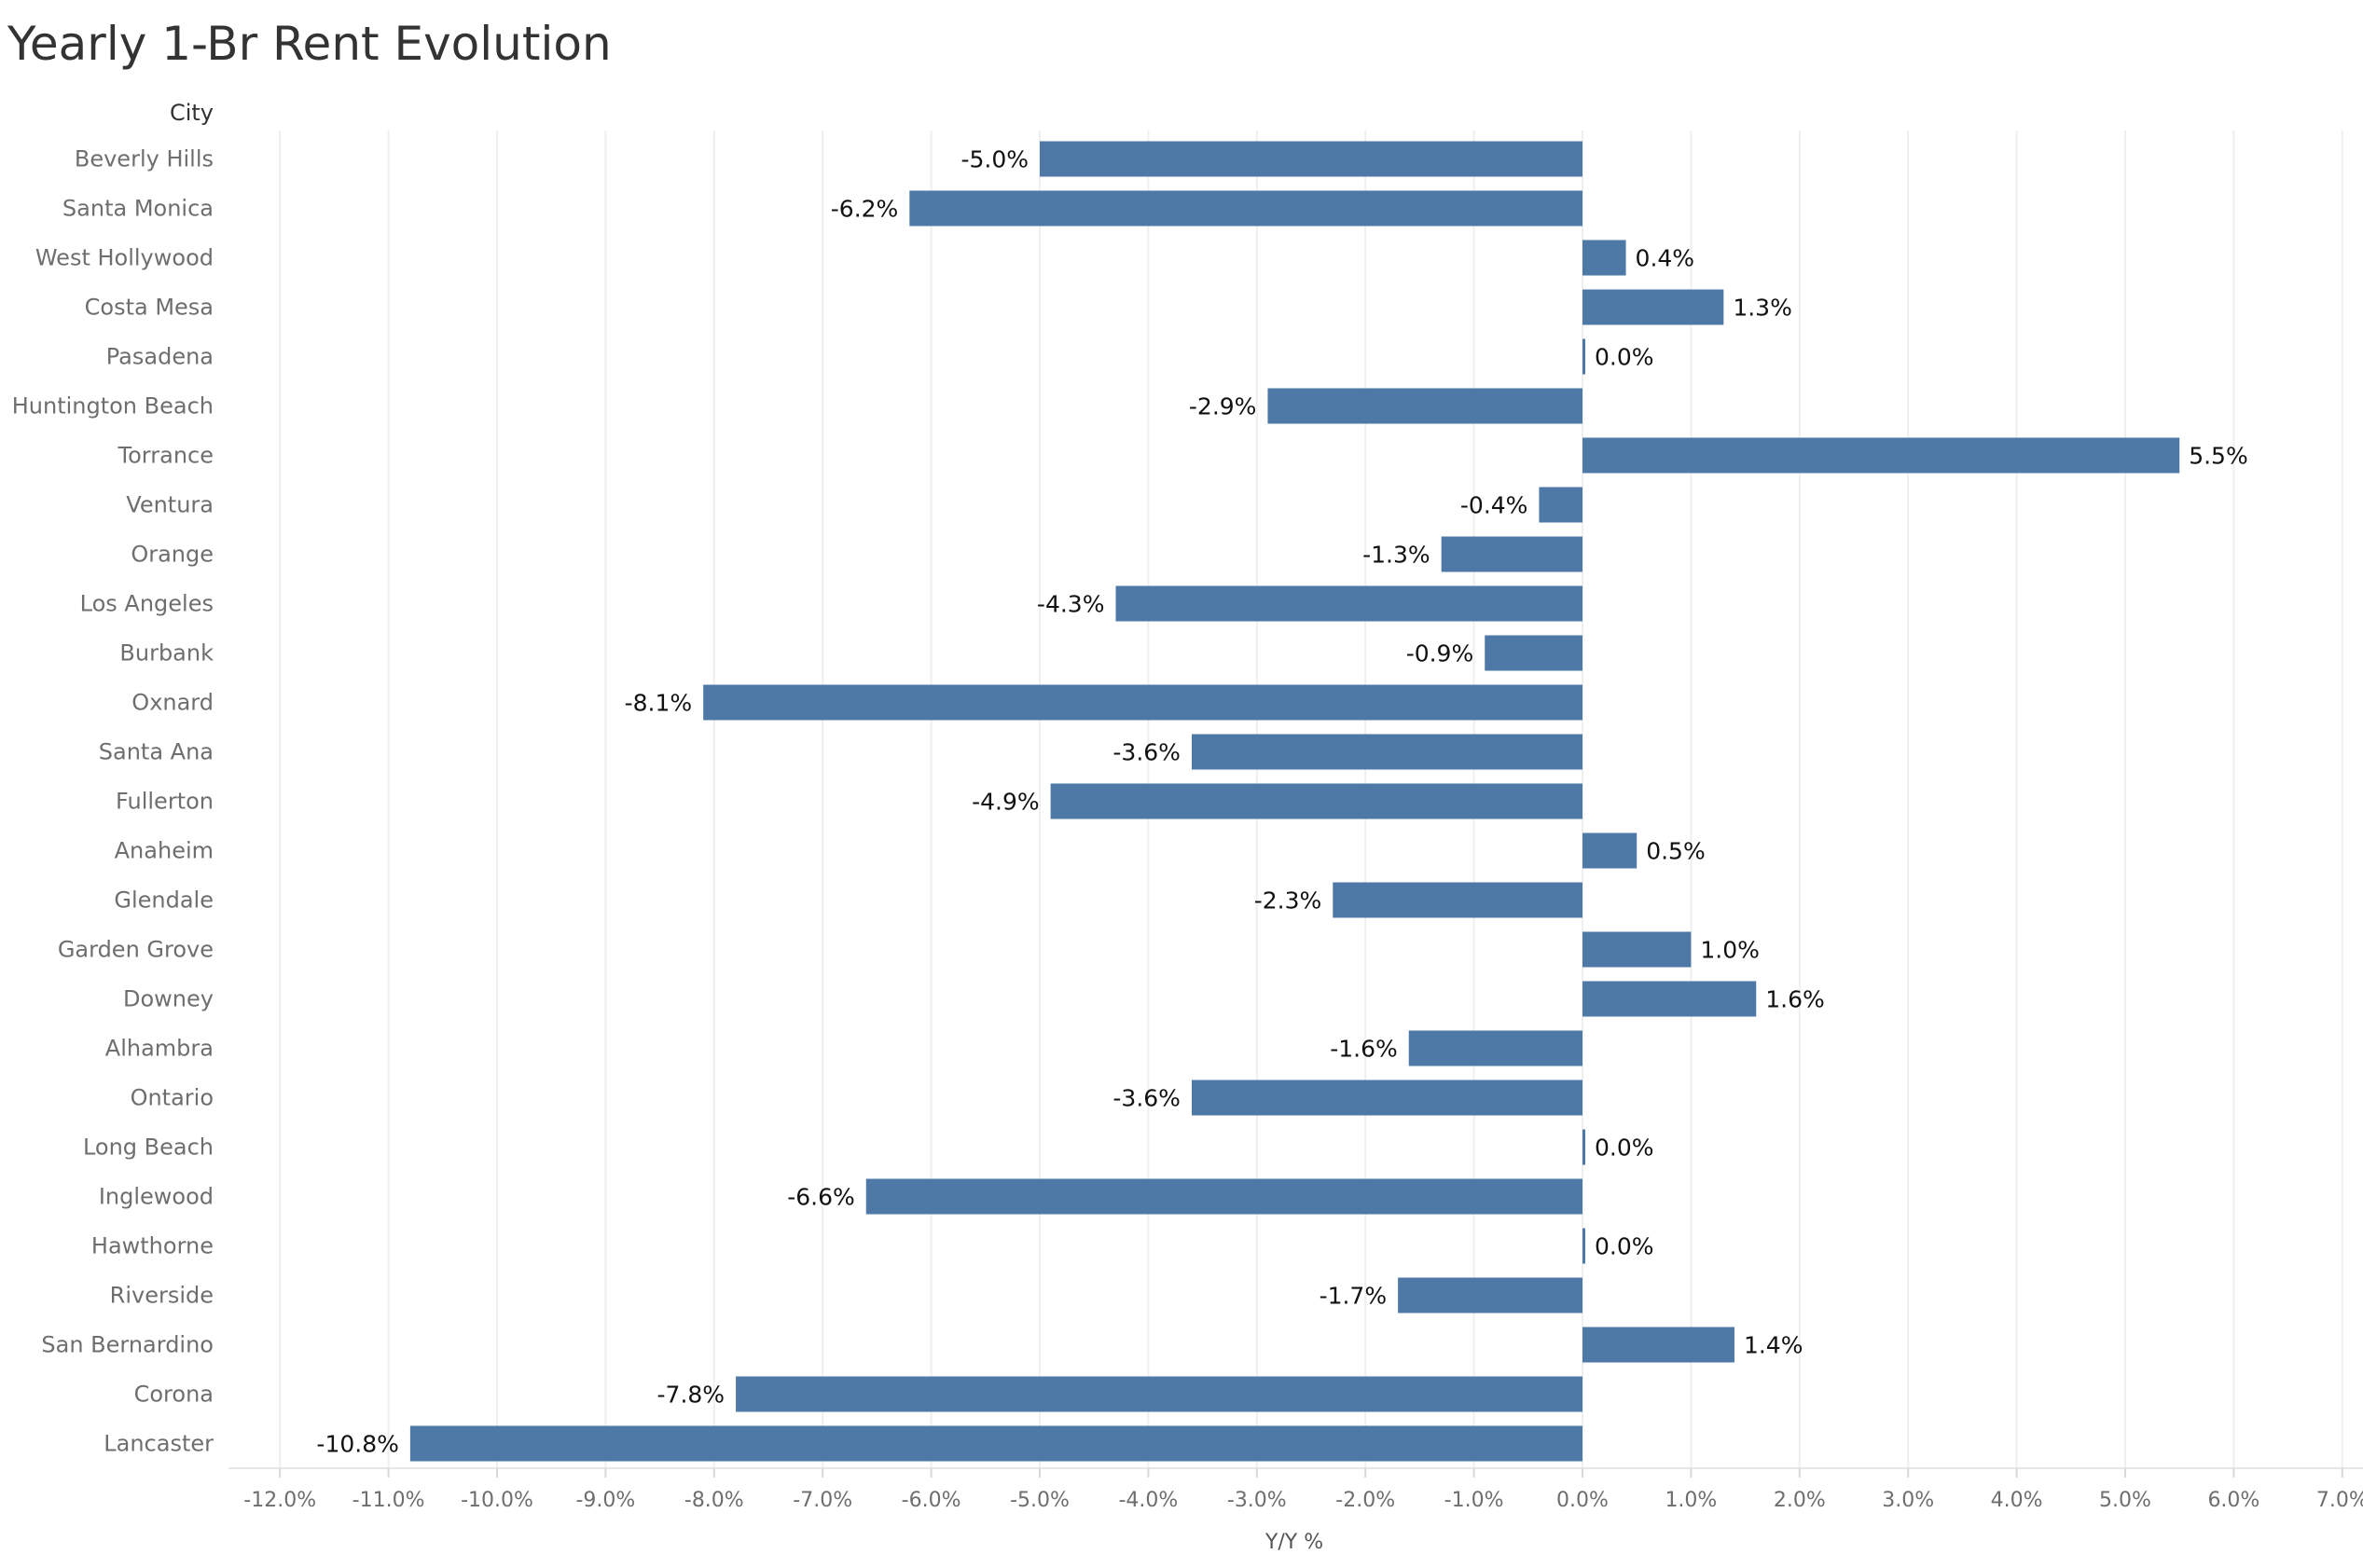  I want to click on category-label: Santa Ana, so click(156, 752).